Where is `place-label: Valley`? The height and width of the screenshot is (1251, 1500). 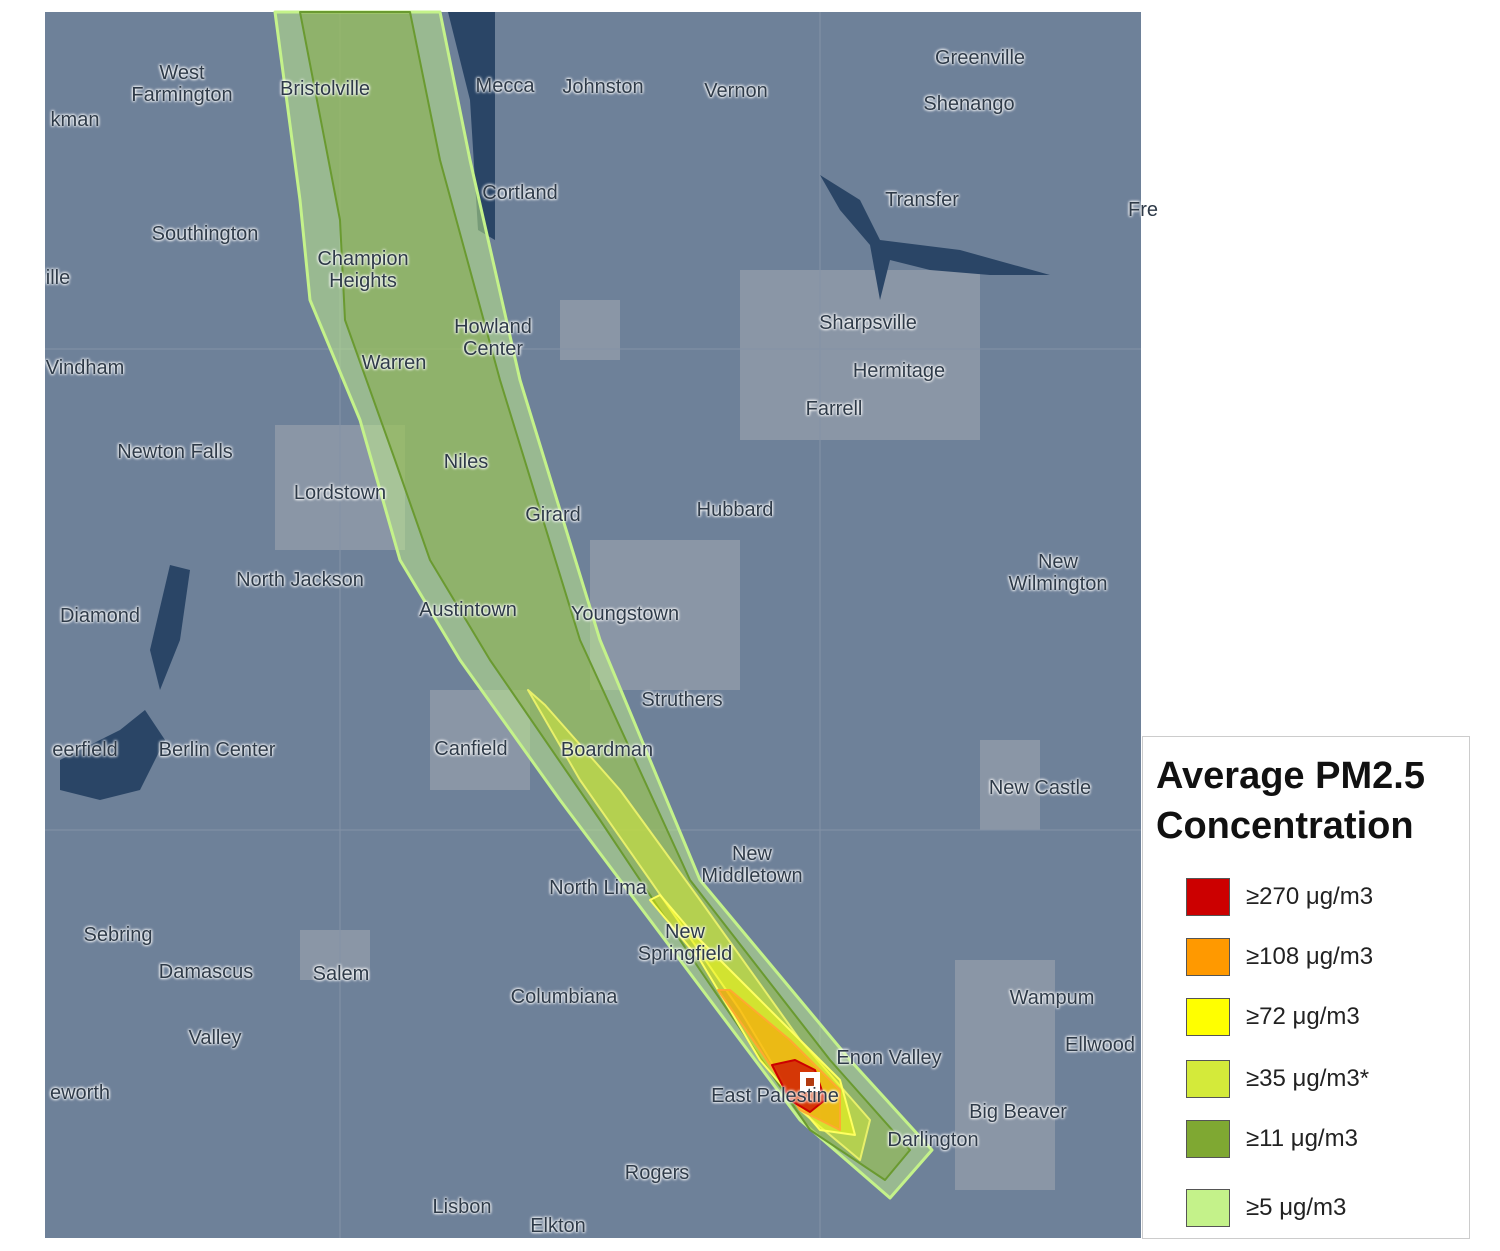
place-label: Valley is located at coordinates (215, 1038).